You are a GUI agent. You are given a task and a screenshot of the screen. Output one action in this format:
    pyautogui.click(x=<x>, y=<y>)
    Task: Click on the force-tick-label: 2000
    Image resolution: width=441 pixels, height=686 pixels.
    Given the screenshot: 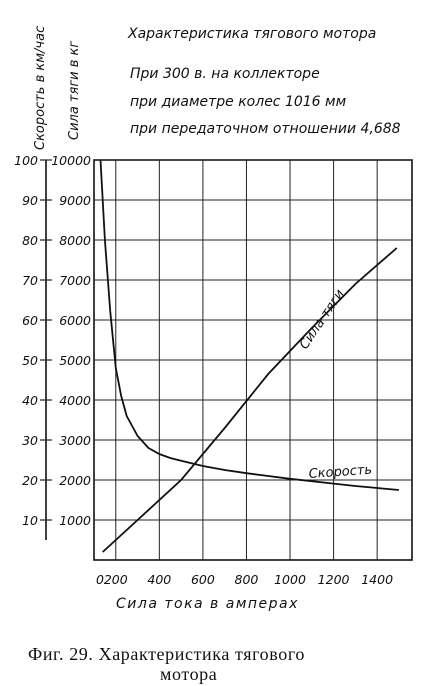 What is the action you would take?
    pyautogui.click(x=75, y=480)
    